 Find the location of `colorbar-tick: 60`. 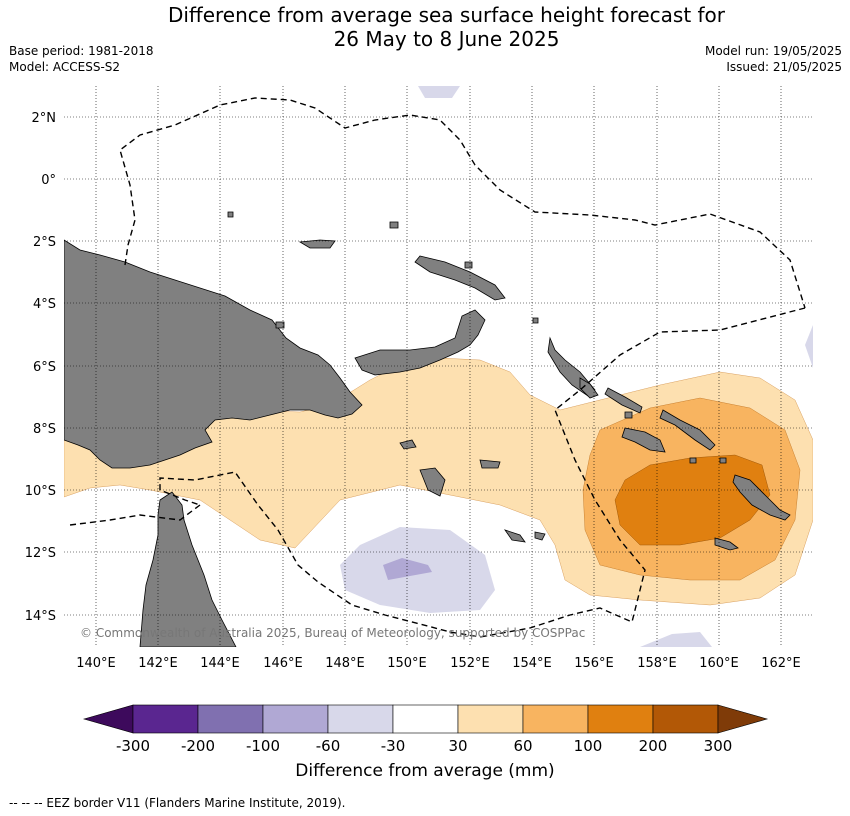

colorbar-tick: 60 is located at coordinates (522, 746).